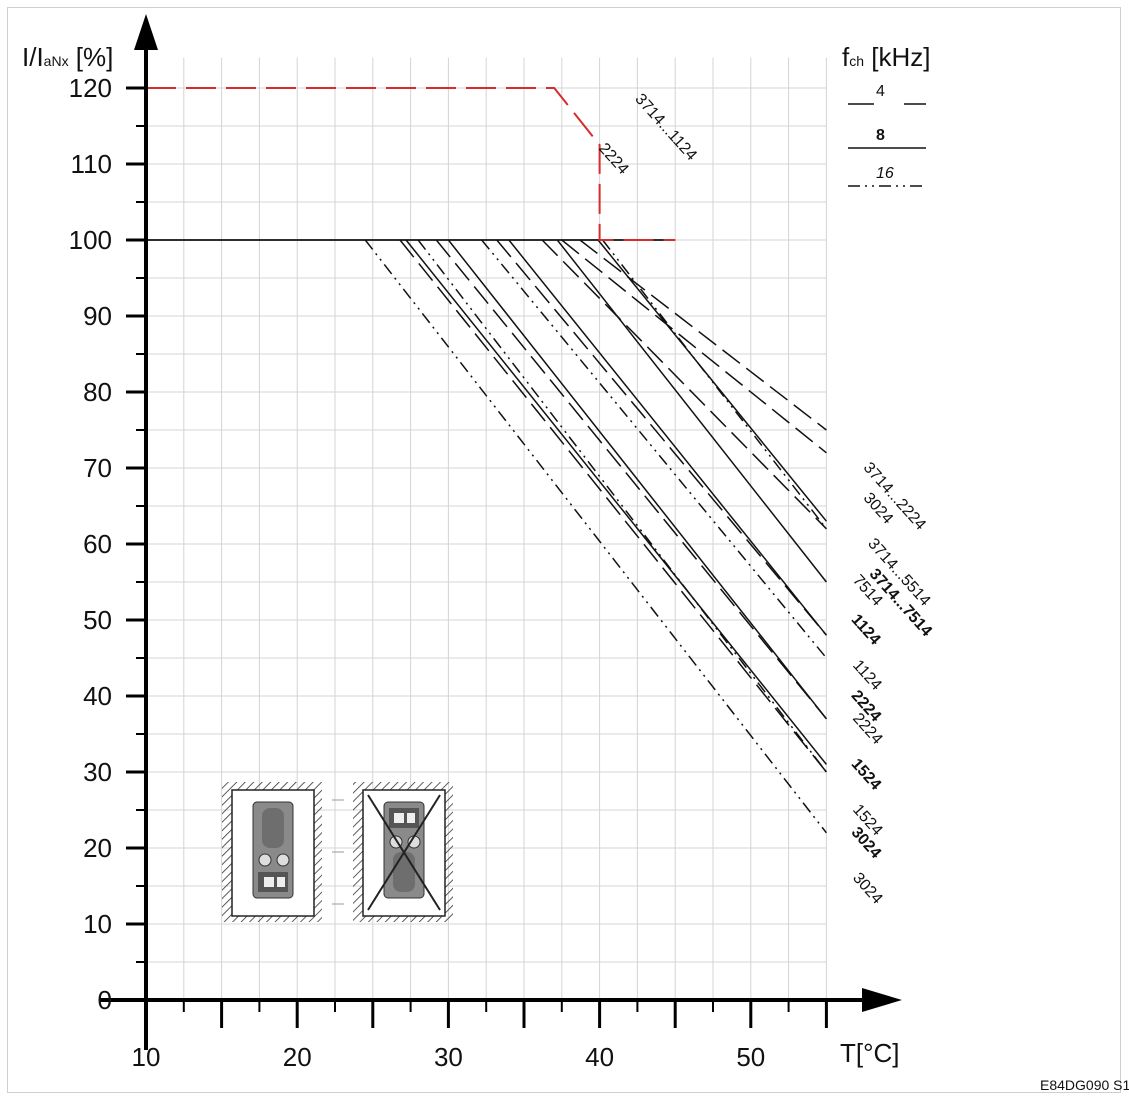 This screenshot has width=1129, height=1104. What do you see at coordinates (665, 127) in the screenshot?
I see `line-label: 3714...1124` at bounding box center [665, 127].